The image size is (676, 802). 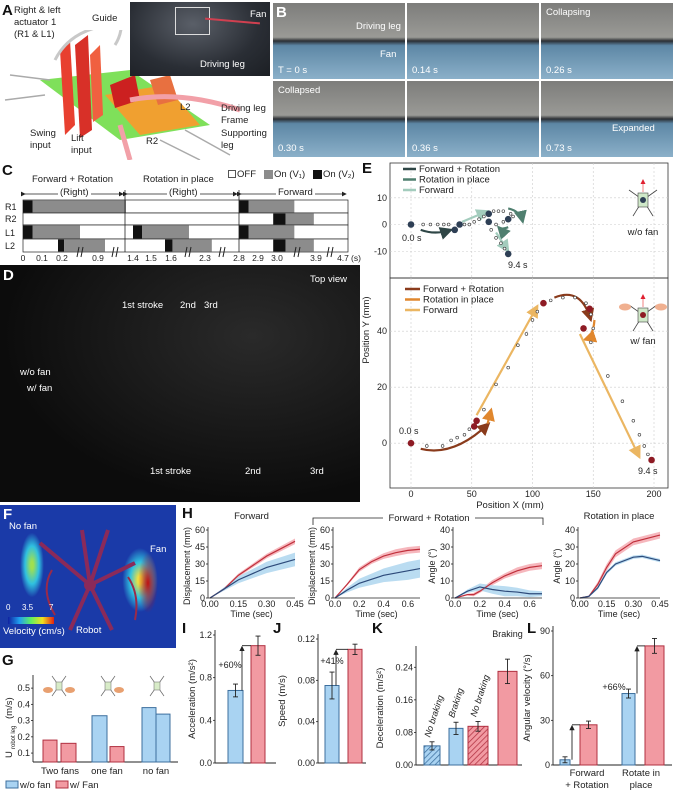 What do you see at coordinates (200, 39) in the screenshot?
I see `robot-inset-photo` at bounding box center [200, 39].